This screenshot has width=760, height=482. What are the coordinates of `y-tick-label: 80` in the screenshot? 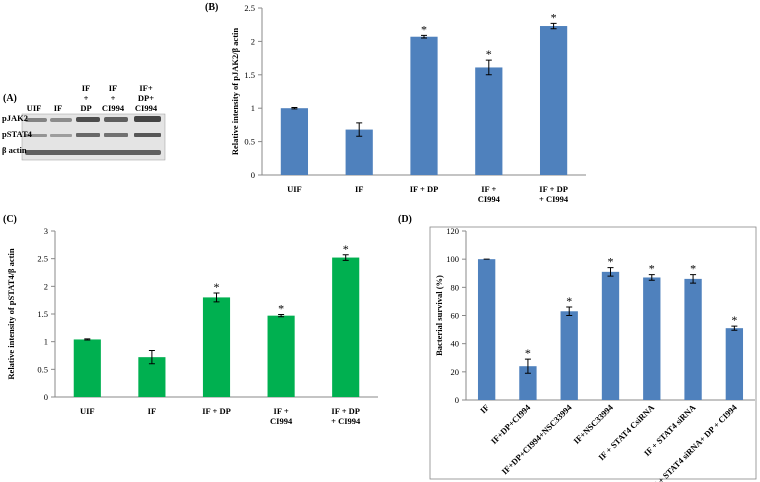 It's located at (455, 287).